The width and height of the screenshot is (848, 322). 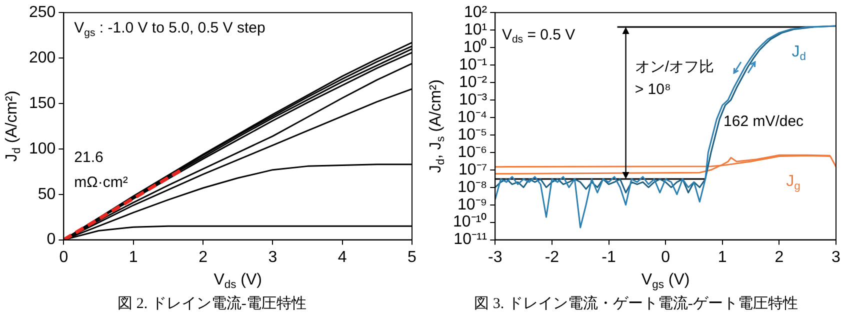 I want to click on y-tick-label: 10⁻⁵, so click(x=473, y=135).